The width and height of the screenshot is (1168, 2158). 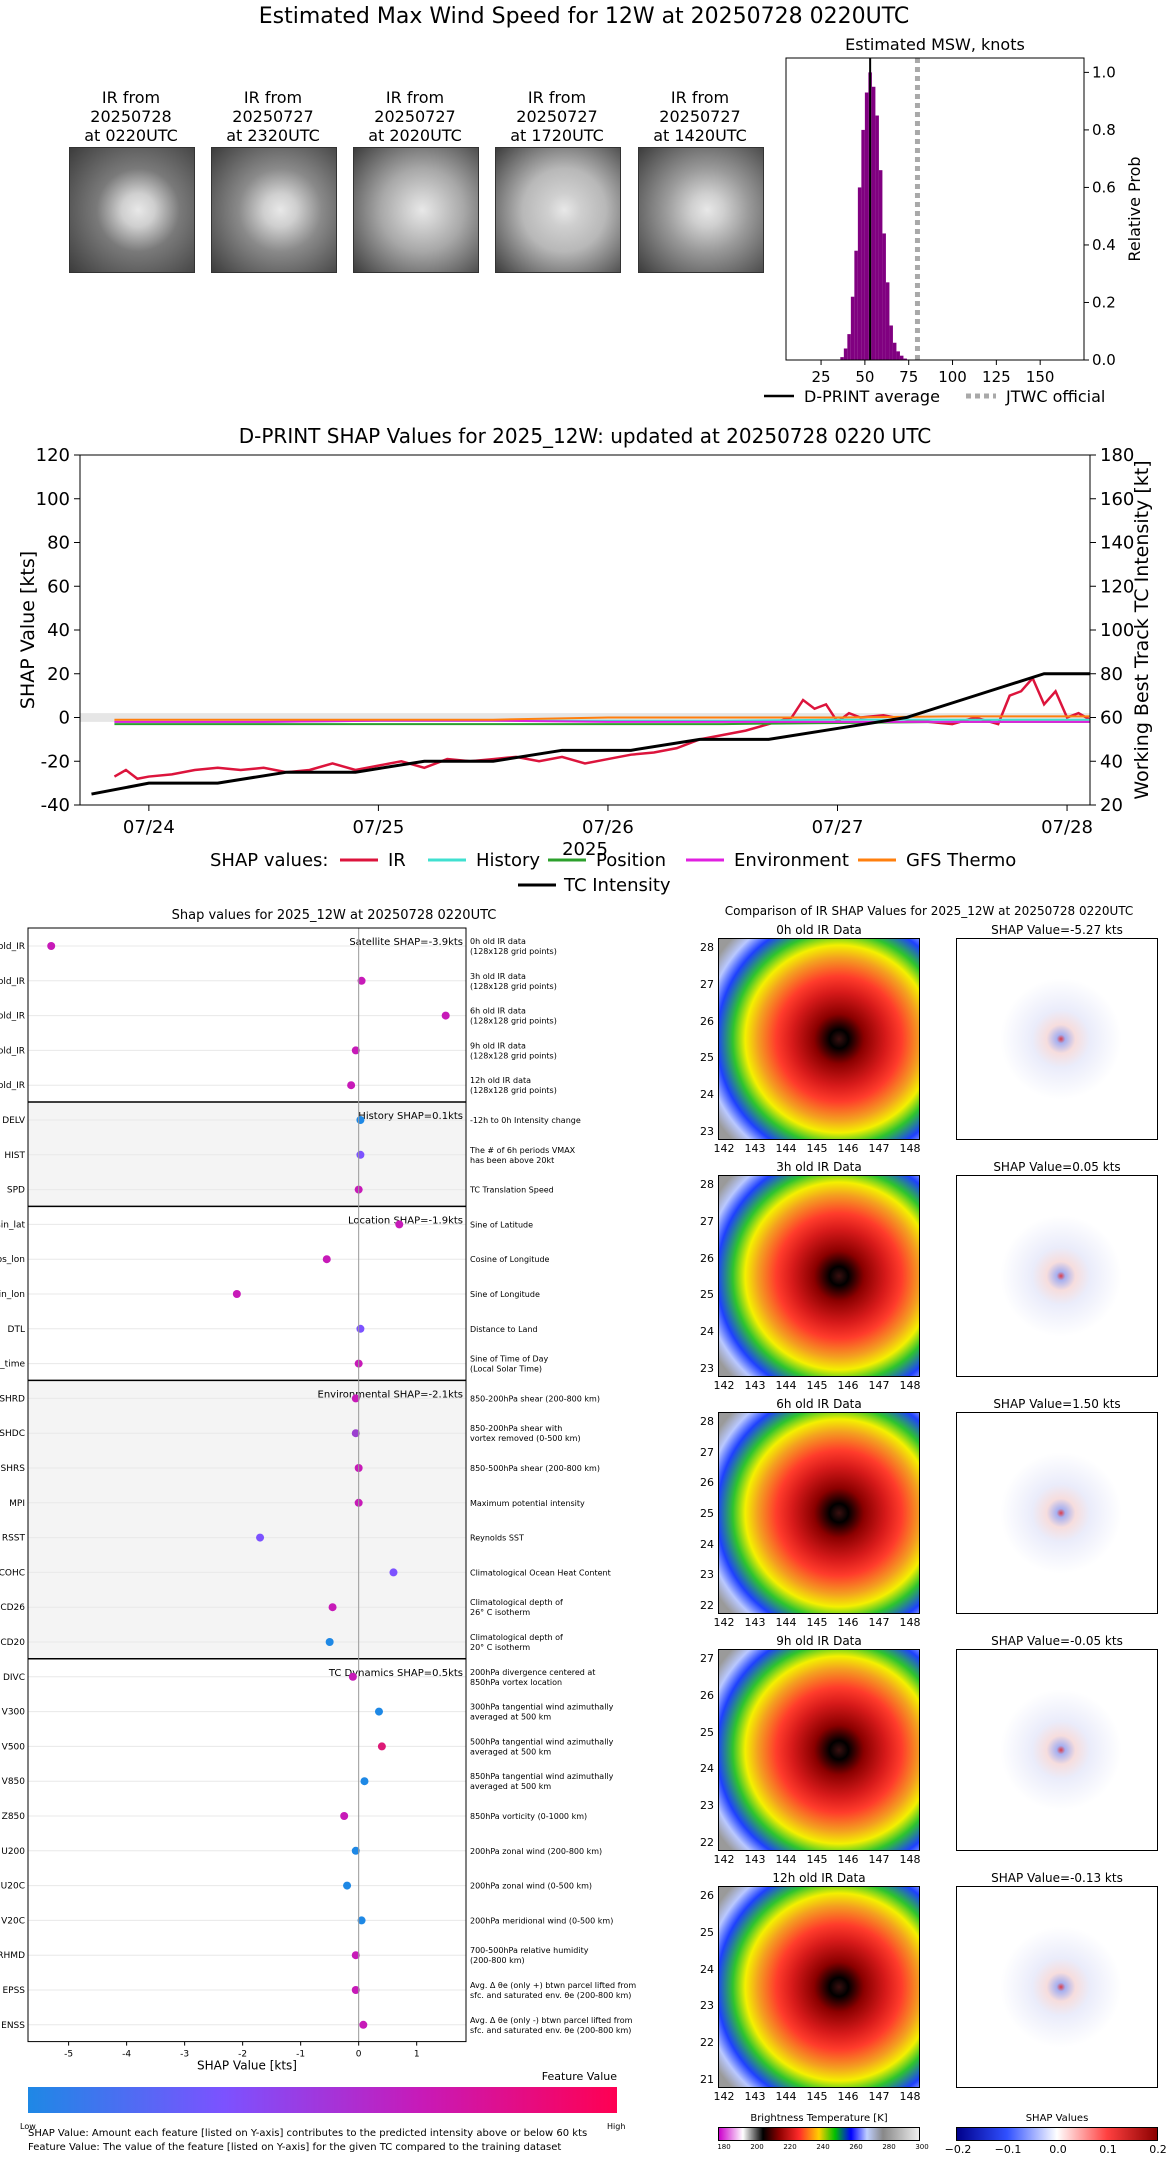 What do you see at coordinates (707, 1131) in the screenshot?
I see `ir-y-tick-label: 23` at bounding box center [707, 1131].